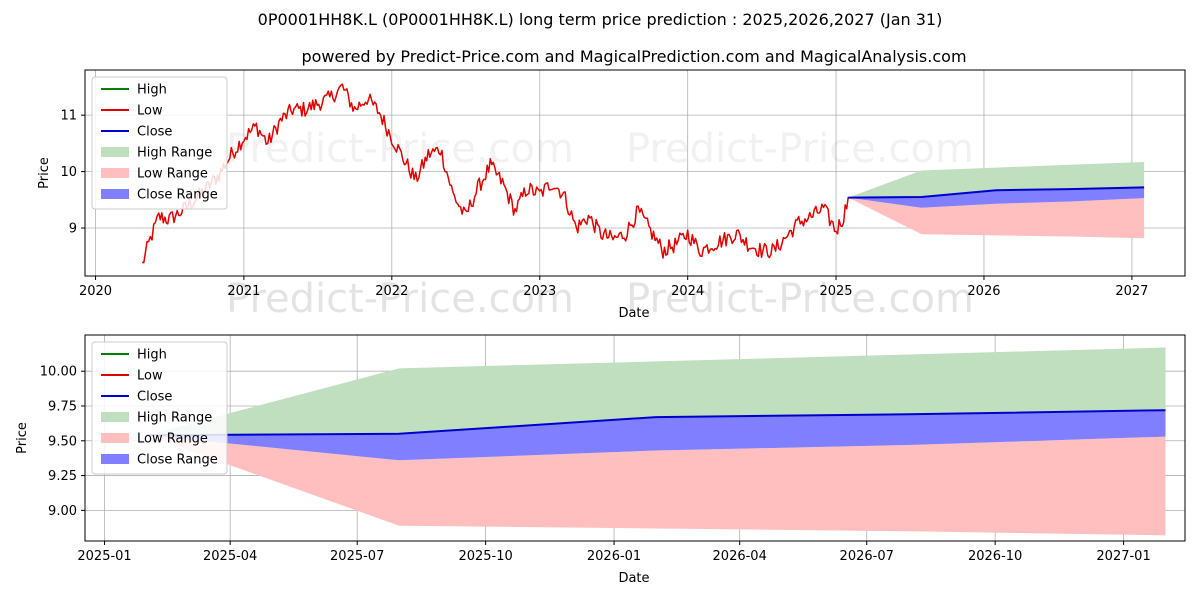  What do you see at coordinates (62, 476) in the screenshot?
I see `y-tick-label: 9.25` at bounding box center [62, 476].